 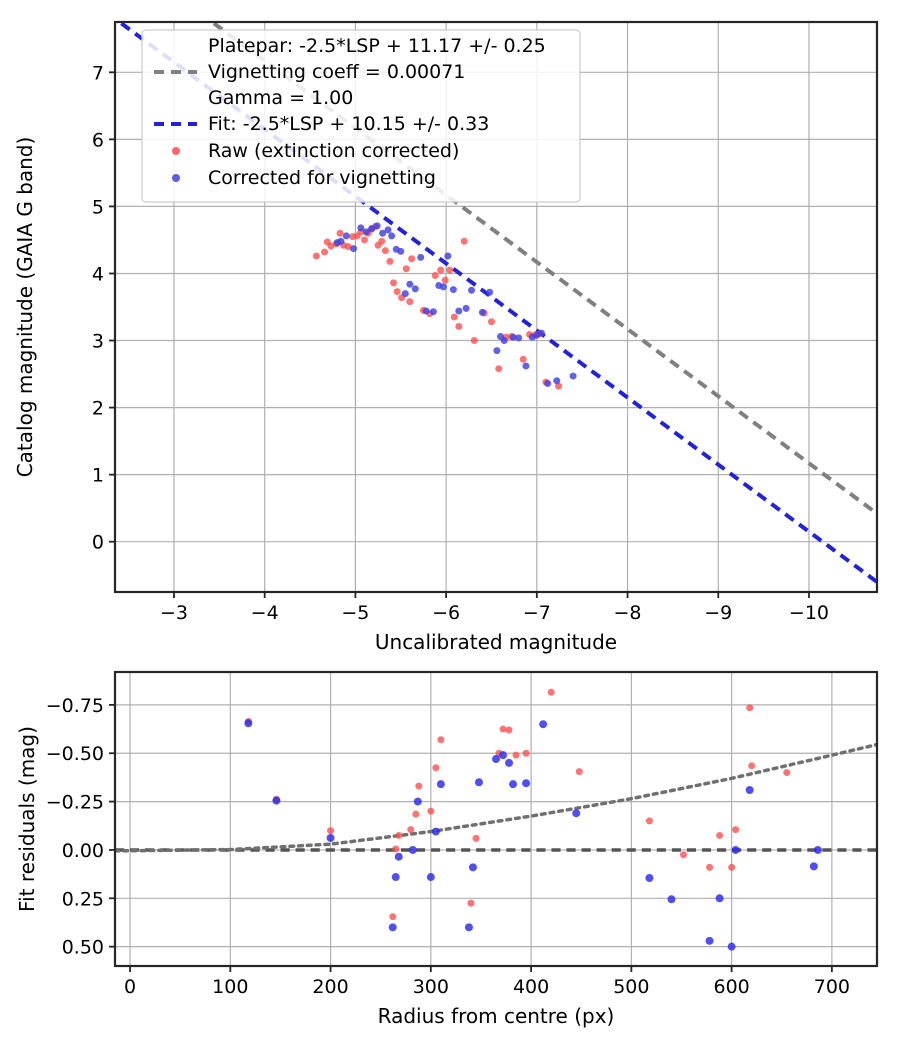 What do you see at coordinates (98, 274) in the screenshot?
I see `y-tick-label: 4` at bounding box center [98, 274].